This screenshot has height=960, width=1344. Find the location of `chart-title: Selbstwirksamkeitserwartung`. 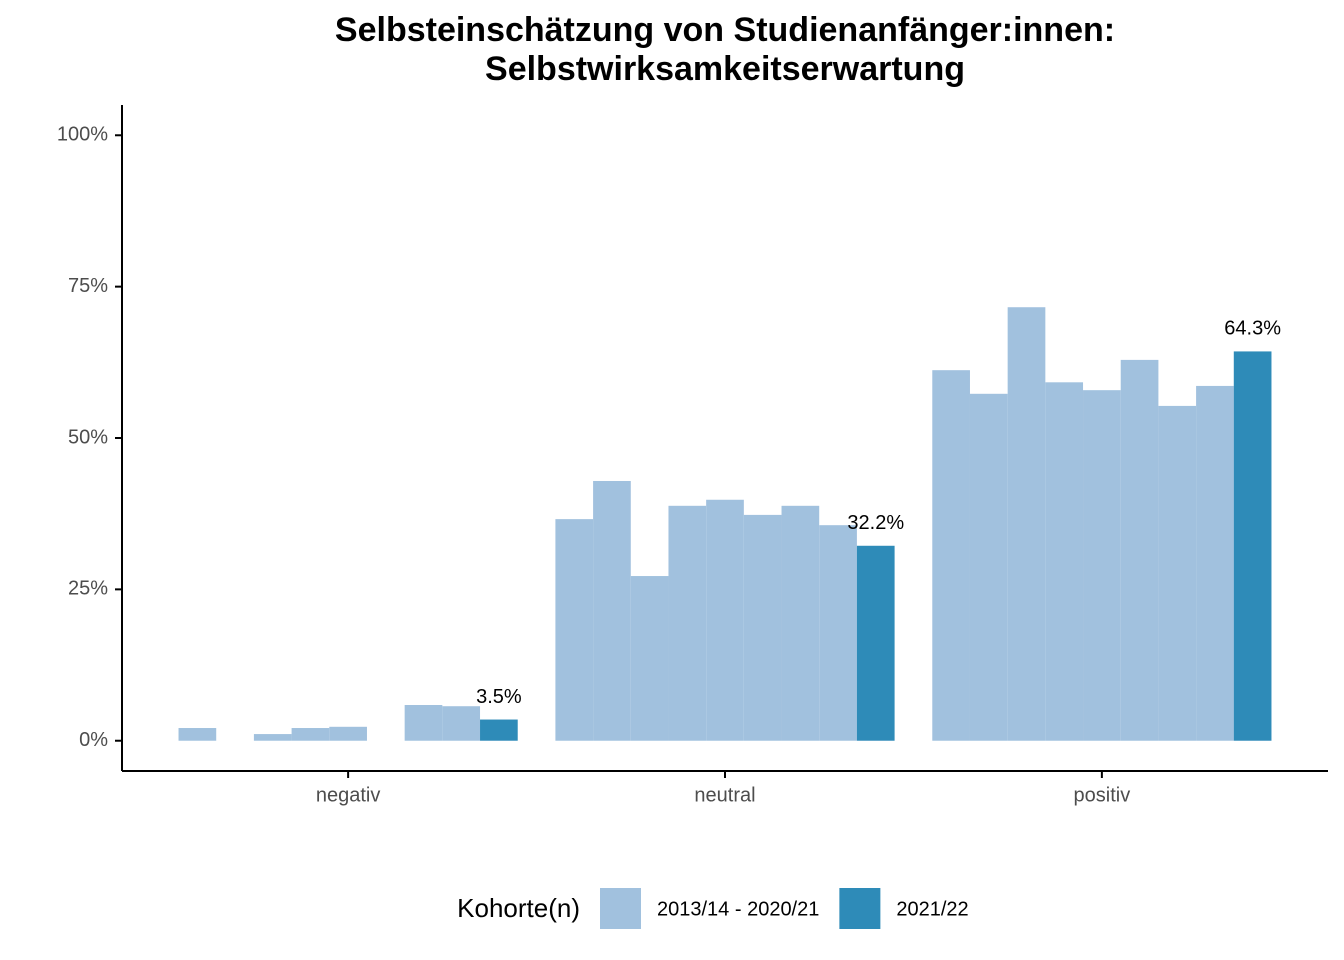

chart-title: Selbstwirksamkeitserwartung is located at coordinates (725, 69).